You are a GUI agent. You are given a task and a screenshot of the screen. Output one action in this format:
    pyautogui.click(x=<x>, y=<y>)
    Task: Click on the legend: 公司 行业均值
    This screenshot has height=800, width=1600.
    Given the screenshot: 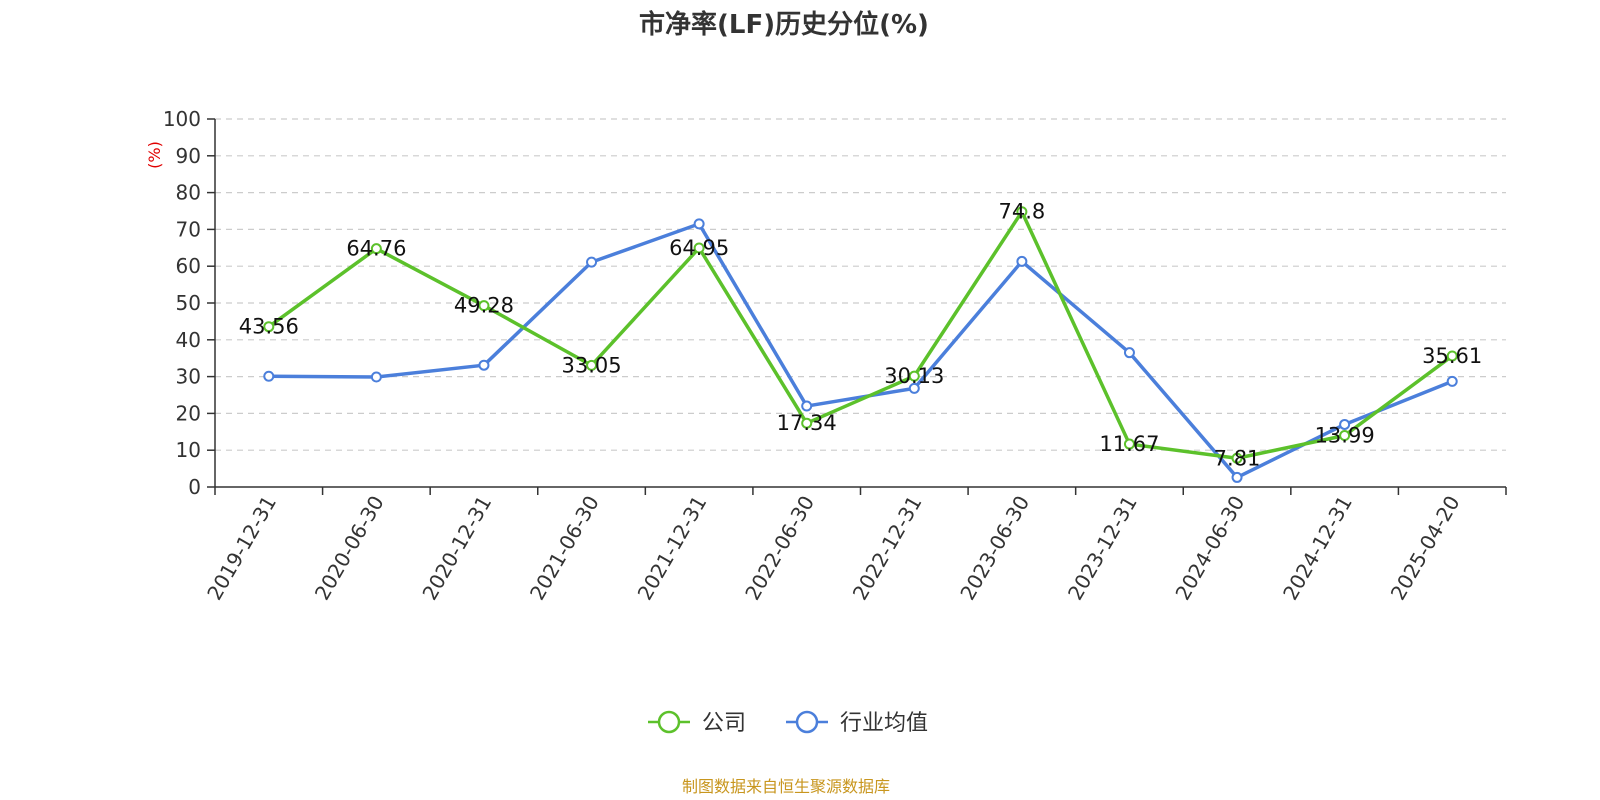 What is the action you would take?
    pyautogui.click(x=788, y=723)
    